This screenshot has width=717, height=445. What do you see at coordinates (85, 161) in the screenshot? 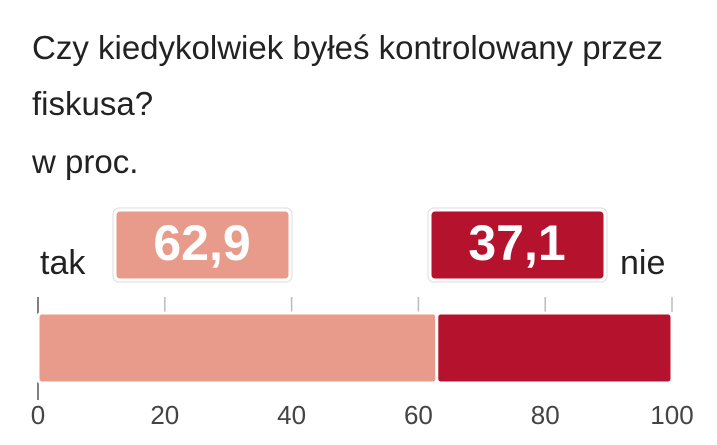
I see `chart-subtitle: w proc.` at bounding box center [85, 161].